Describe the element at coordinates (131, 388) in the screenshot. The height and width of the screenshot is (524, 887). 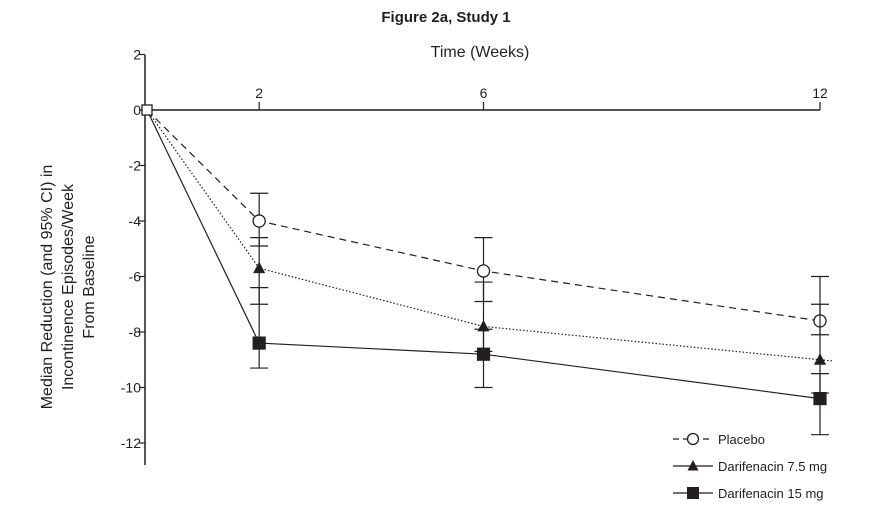
I see `y-tick-label: -10` at that location.